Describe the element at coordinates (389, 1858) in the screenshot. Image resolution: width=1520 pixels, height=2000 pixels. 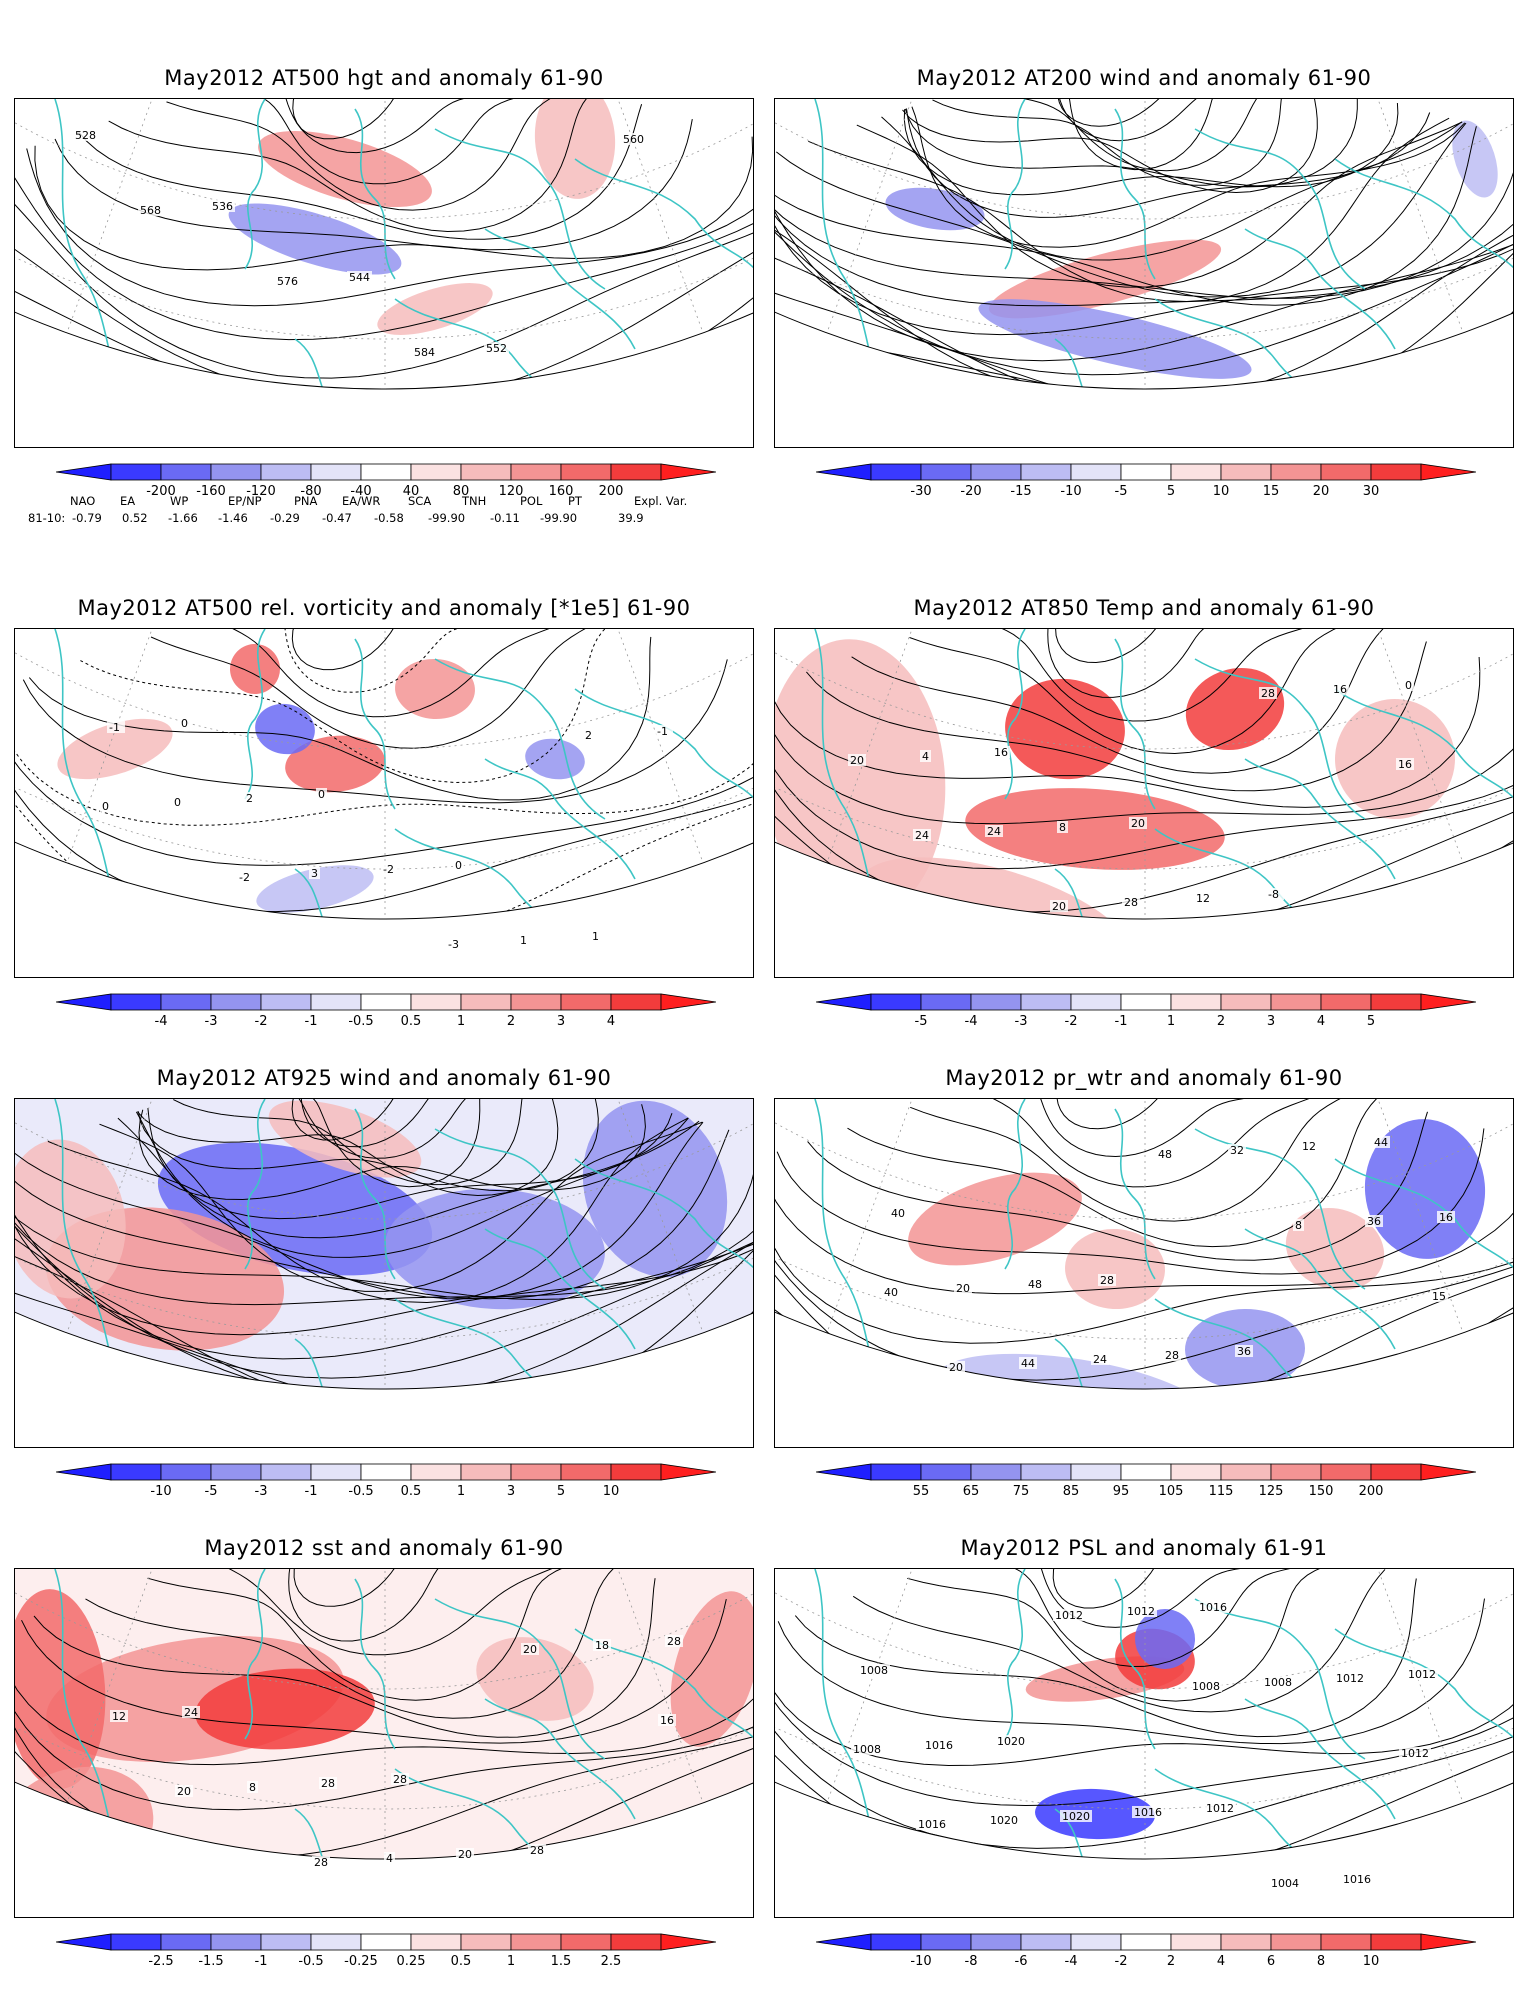
I see `contour-label: 4` at that location.